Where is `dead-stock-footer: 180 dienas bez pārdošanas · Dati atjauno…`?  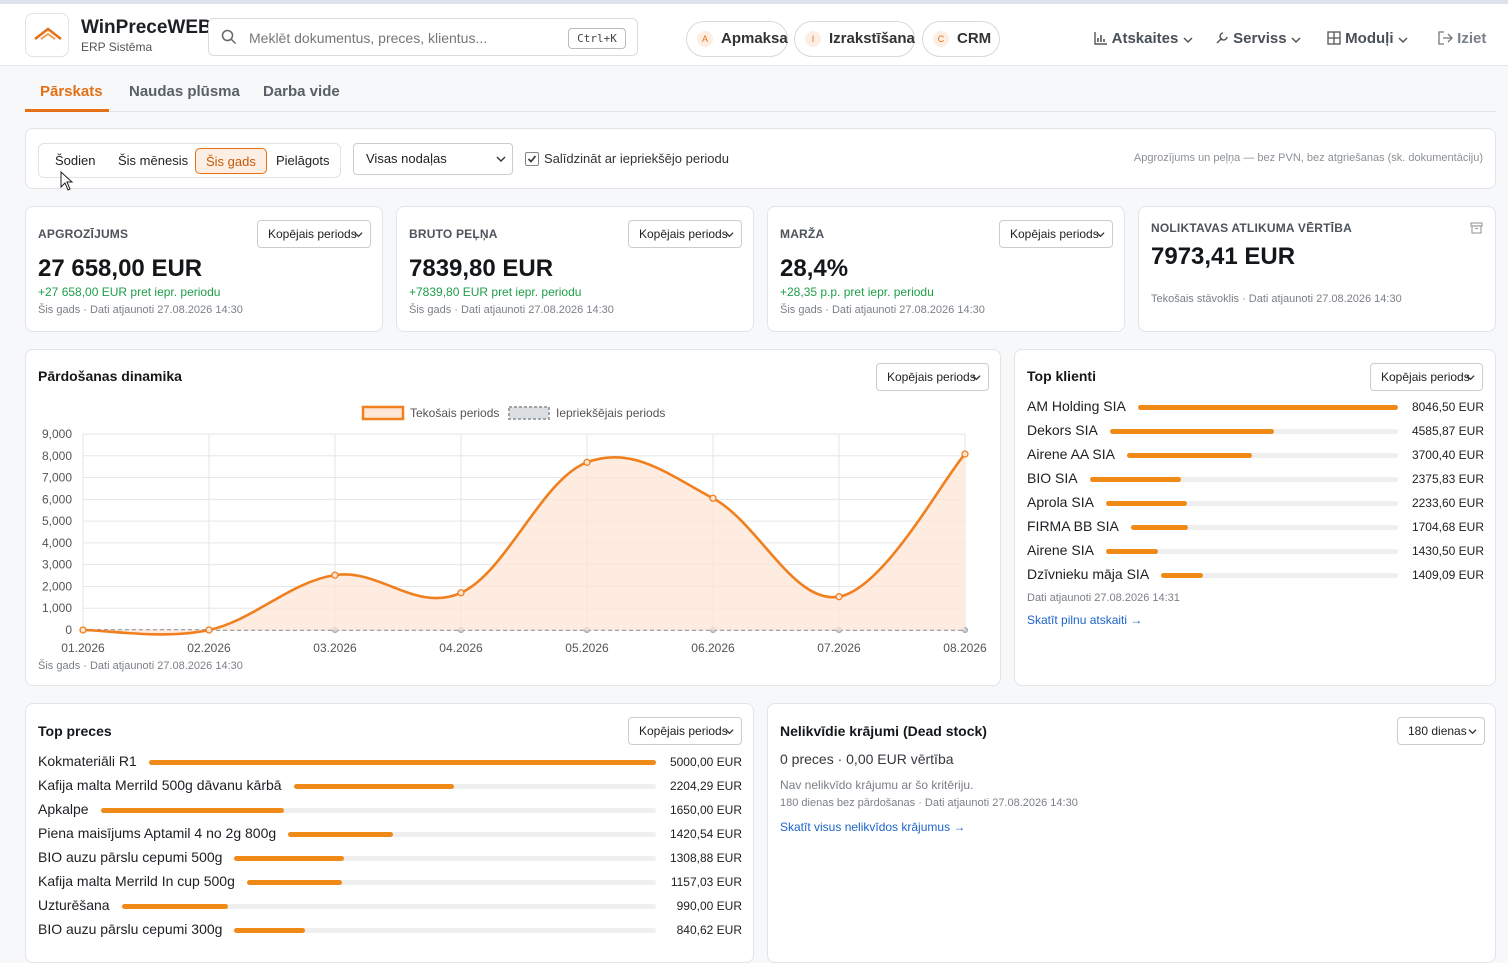 dead-stock-footer: 180 dienas bez pārdošanas · Dati atjauno… is located at coordinates (929, 803).